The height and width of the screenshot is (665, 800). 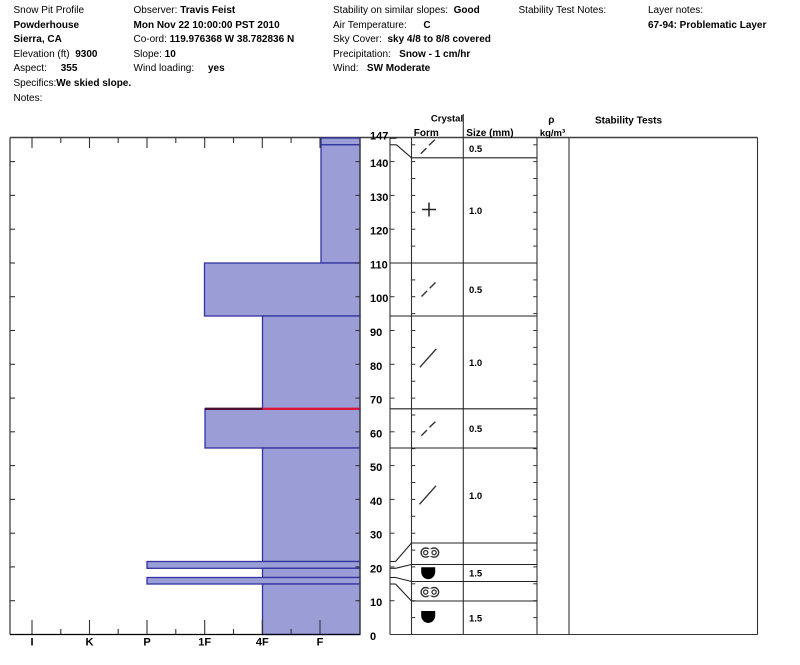 I want to click on svg-text: Crystal, so click(x=447, y=119).